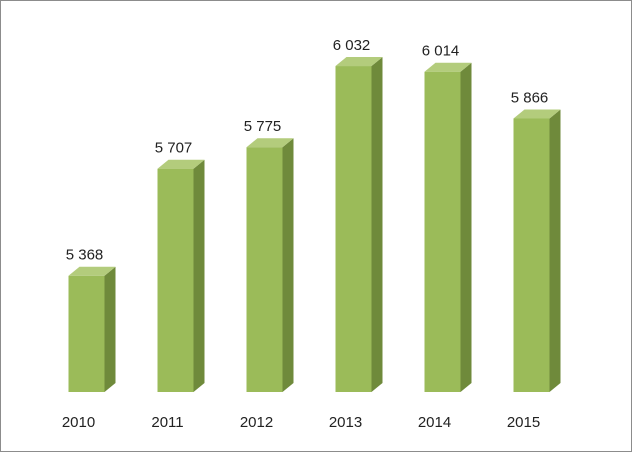 The height and width of the screenshot is (452, 632). I want to click on x-tick-label: 2015, so click(523, 422).